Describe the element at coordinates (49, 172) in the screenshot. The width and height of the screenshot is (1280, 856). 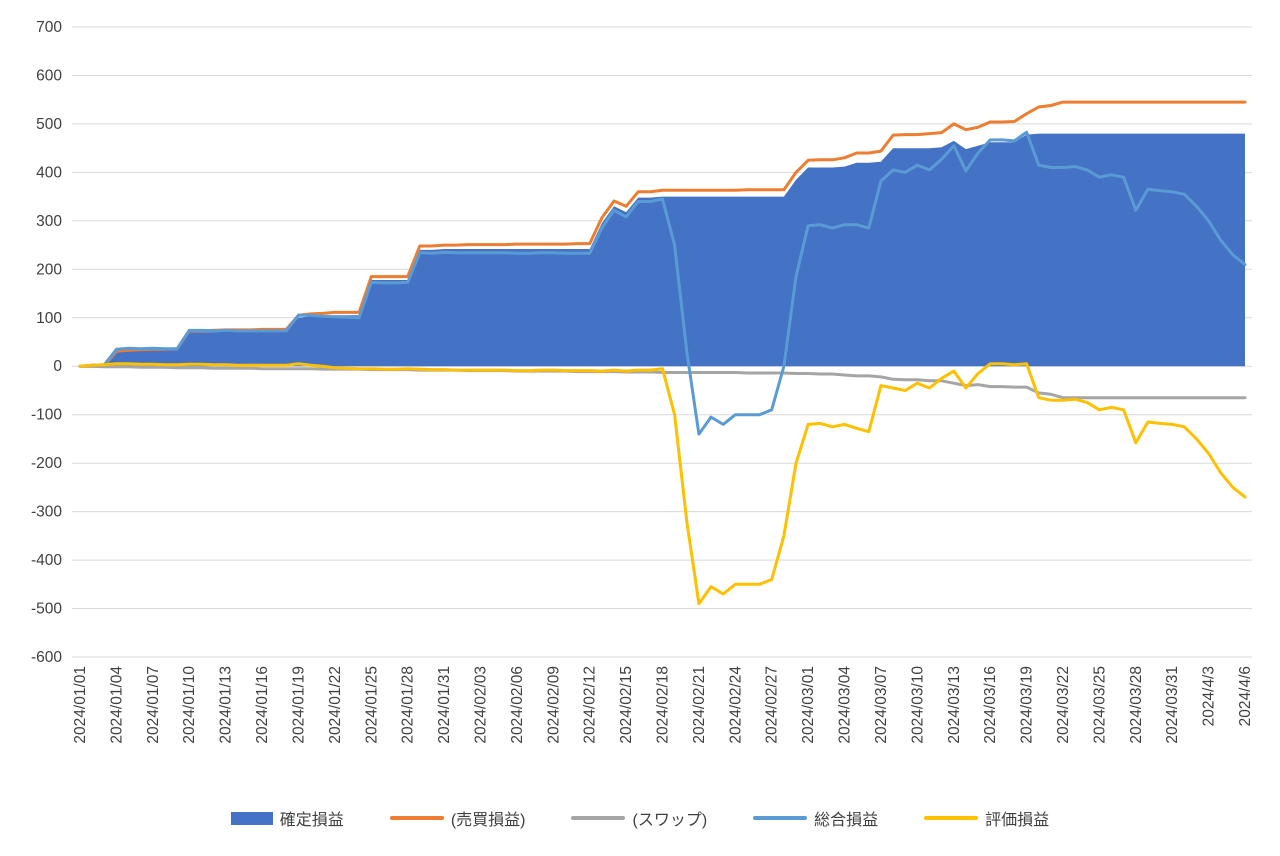
I see `y-axis-tick-label: 400` at that location.